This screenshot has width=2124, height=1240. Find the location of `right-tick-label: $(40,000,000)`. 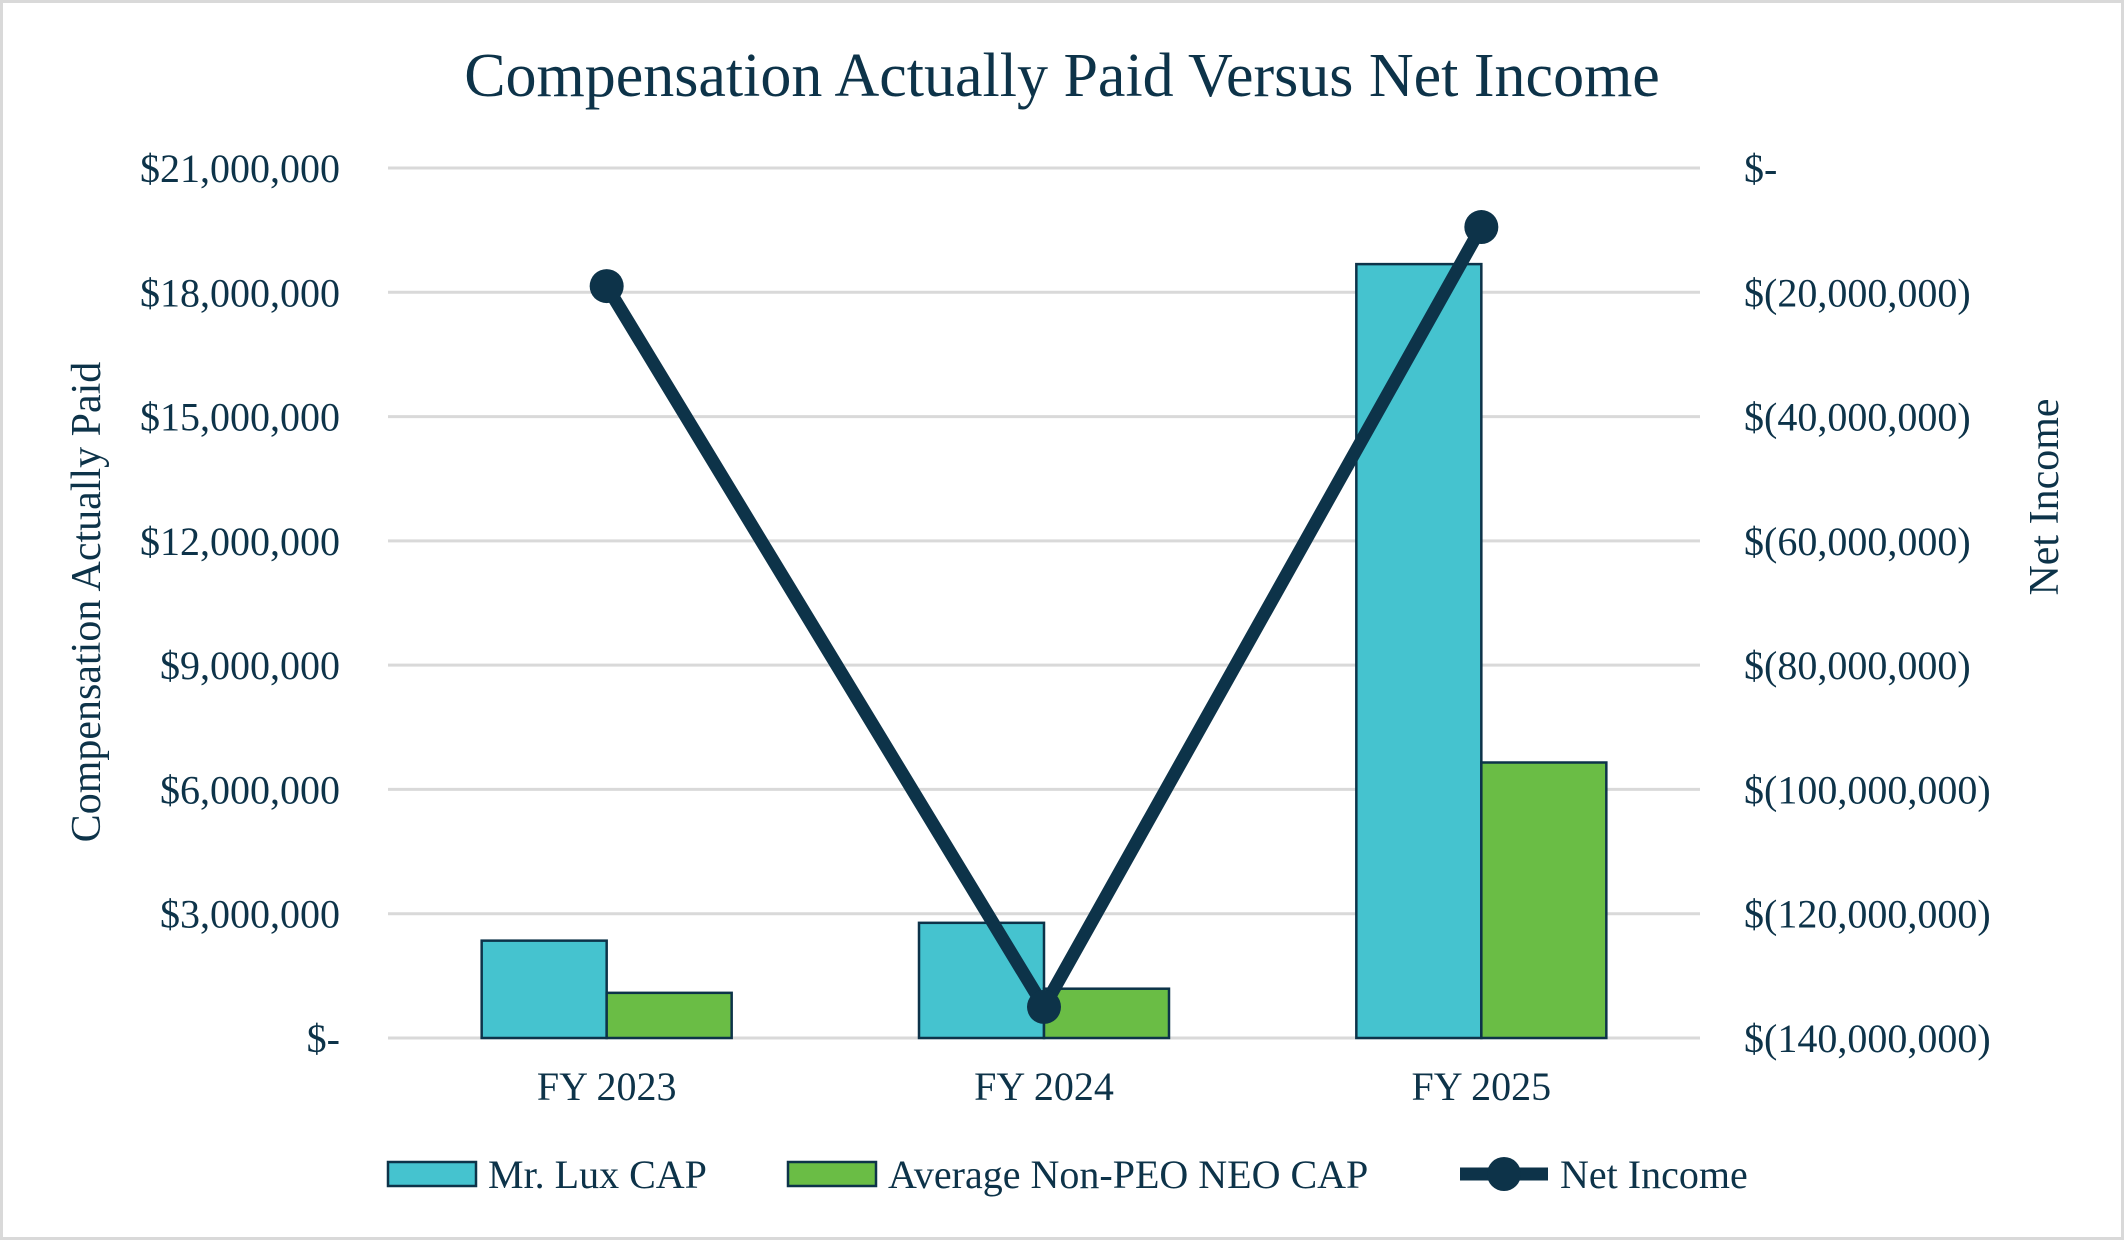

right-tick-label: $(40,000,000) is located at coordinates (1857, 417).